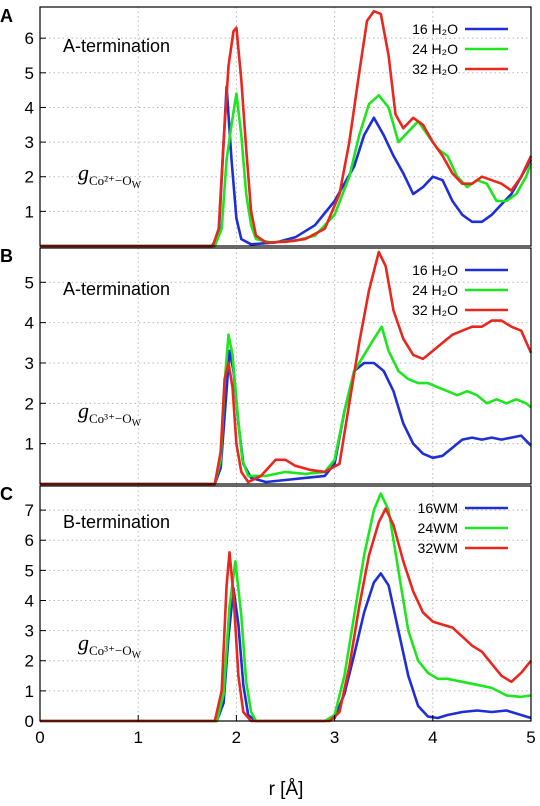 This screenshot has width=540, height=806. Describe the element at coordinates (29, 721) in the screenshot. I see `y-tick-label: 0` at that location.